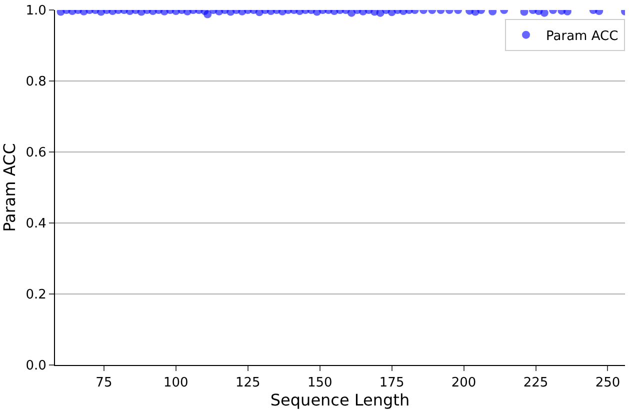 The image size is (629, 410). Describe the element at coordinates (36, 366) in the screenshot. I see `y-tick-label: 0.0` at that location.